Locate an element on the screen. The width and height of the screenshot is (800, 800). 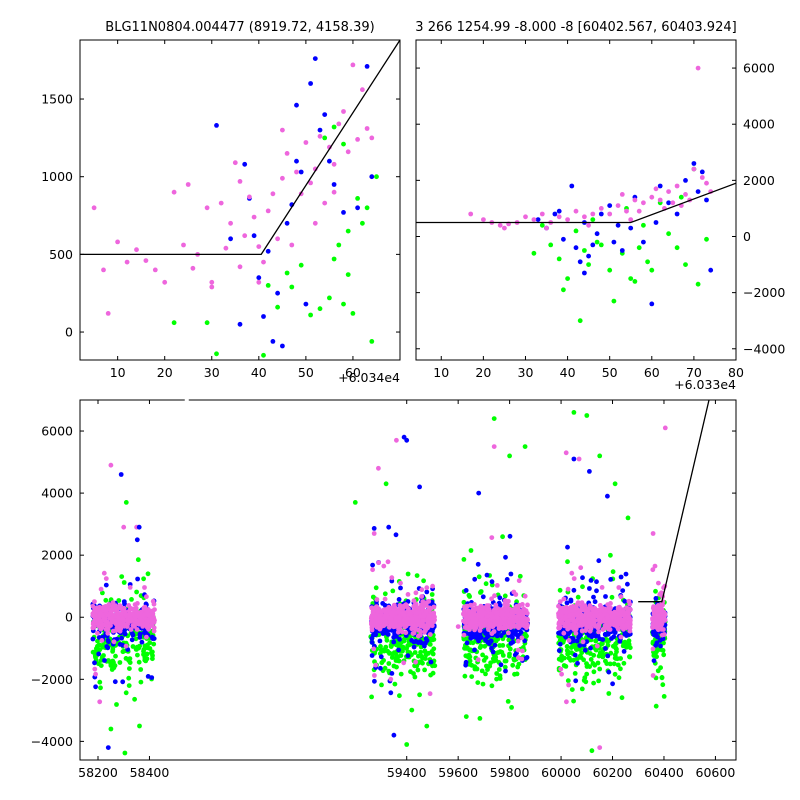
x-tick-label: 59600 is located at coordinates (458, 772).